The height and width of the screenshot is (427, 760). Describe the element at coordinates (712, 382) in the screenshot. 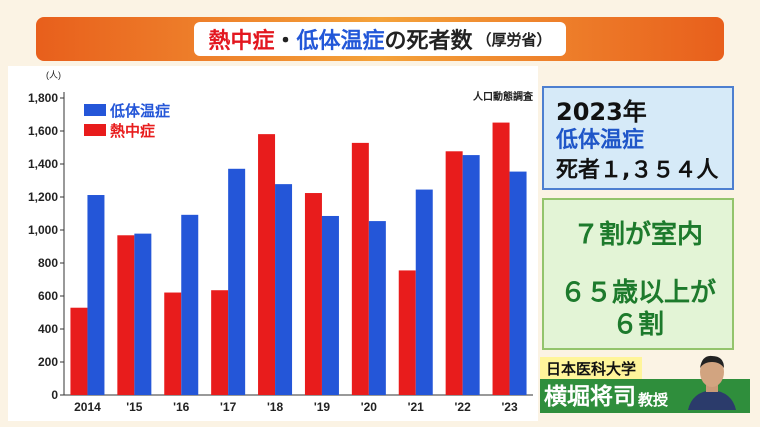

I see `expert-avatar` at that location.